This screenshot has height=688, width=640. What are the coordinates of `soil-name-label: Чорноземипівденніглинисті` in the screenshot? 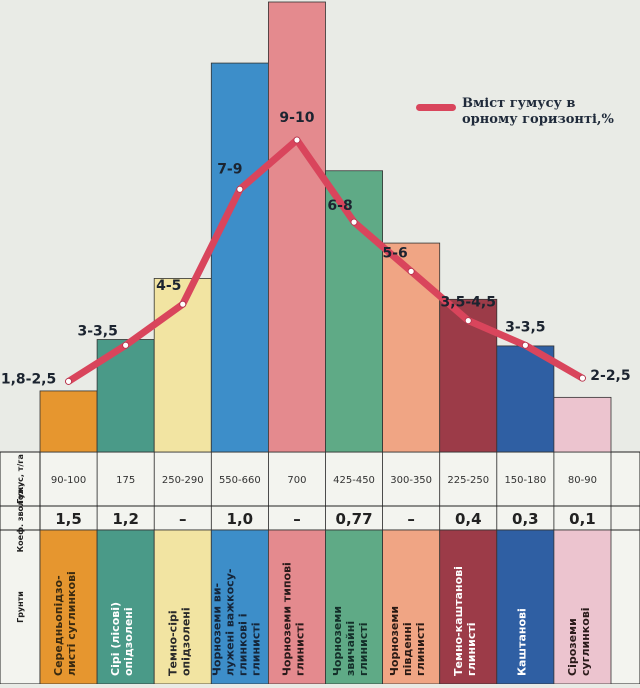 It's located at (407, 641).